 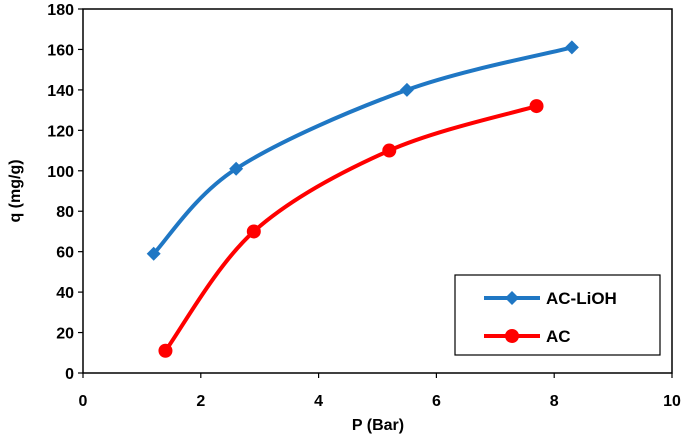 I want to click on y-axis-ticks: 0 20 40 60 80 100 120 140 160 180, so click(x=65, y=192).